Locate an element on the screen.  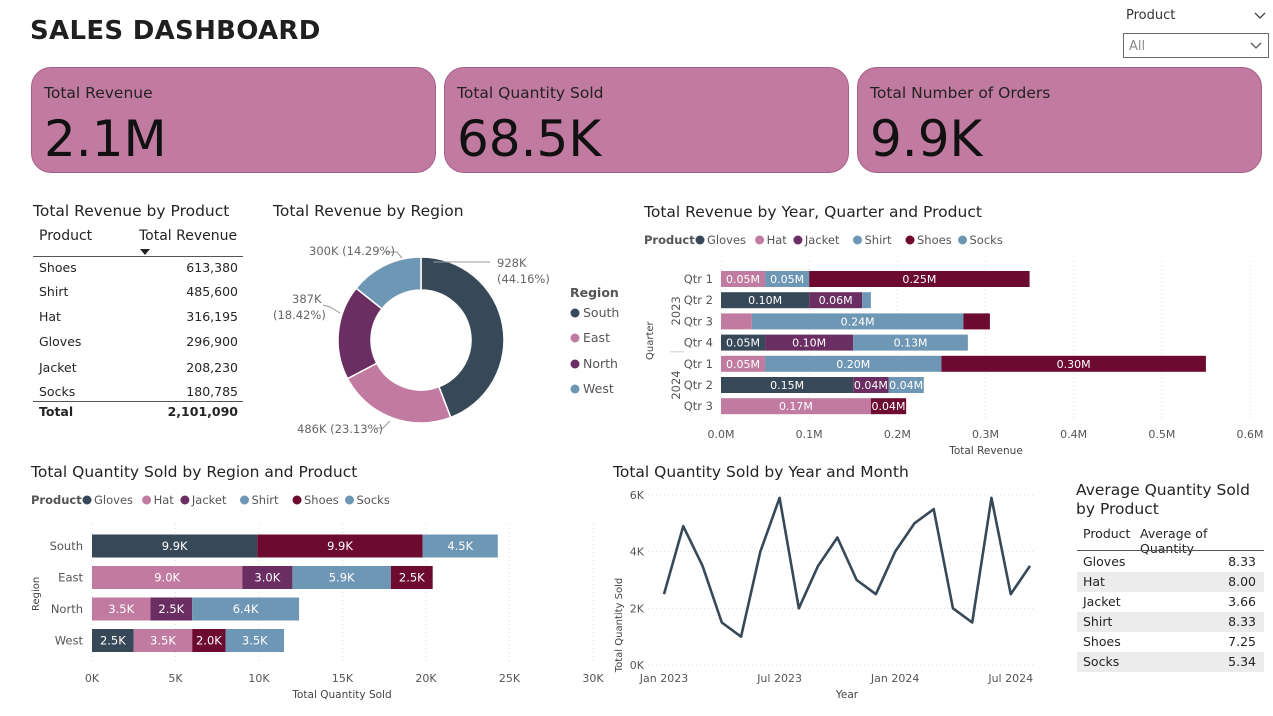
table-row: Gloves 8.33 is located at coordinates (1169, 561).